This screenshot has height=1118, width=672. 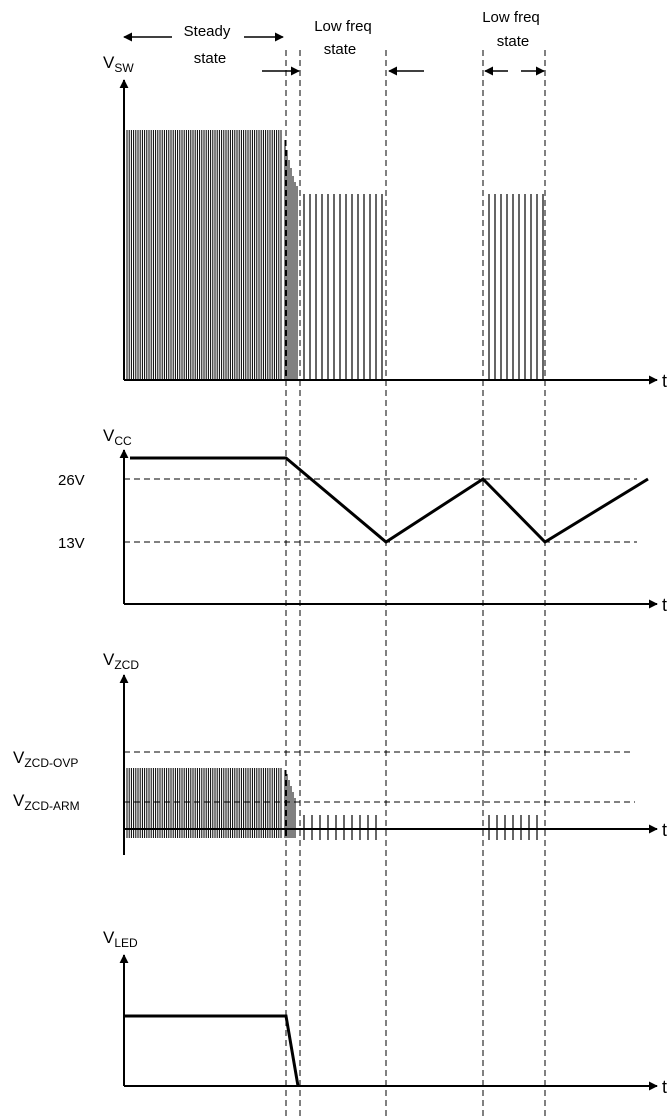 I want to click on vsw-switching-pulses, so click(x=335, y=255).